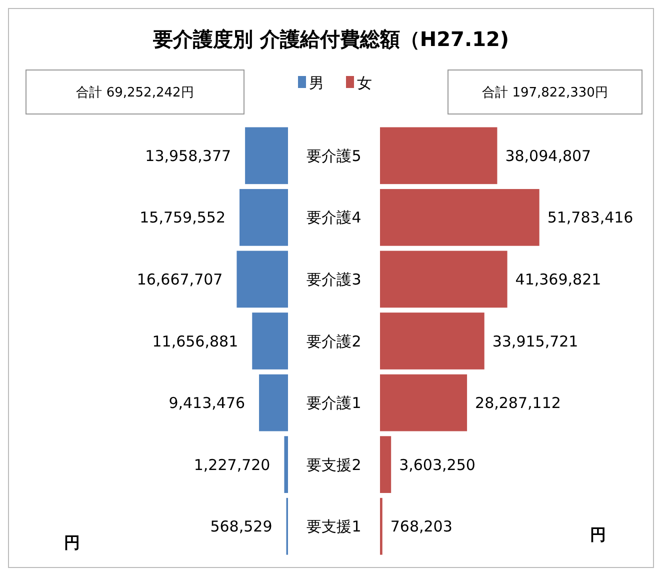 The width and height of the screenshot is (662, 576). What do you see at coordinates (188, 155) in the screenshot?
I see `data-label: 13,958,377` at bounding box center [188, 155].